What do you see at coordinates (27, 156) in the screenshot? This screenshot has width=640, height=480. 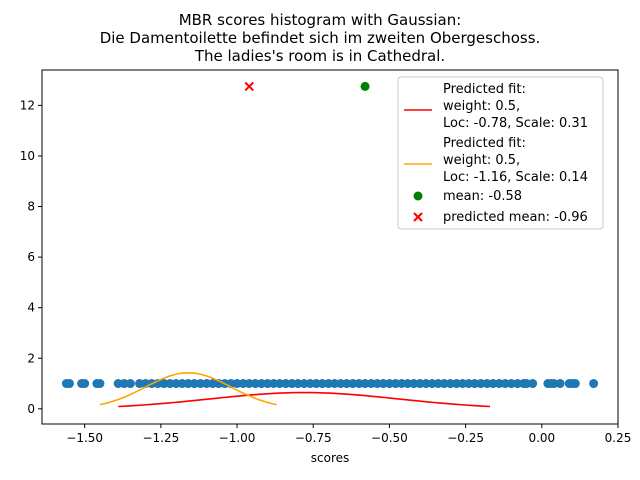 I see `y-tick-label: 10` at bounding box center [27, 156].